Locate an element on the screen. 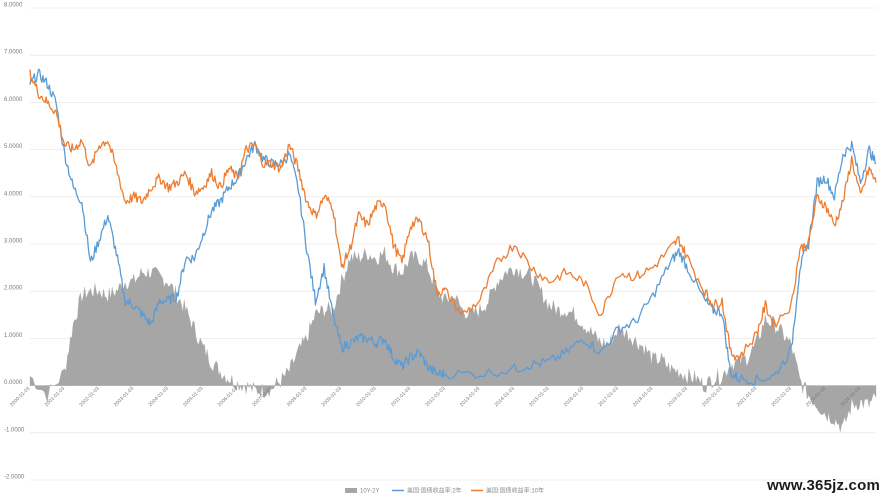 The height and width of the screenshot is (500, 886). legend-item-us-2y: 美国:国债收益率:2年 is located at coordinates (434, 491).